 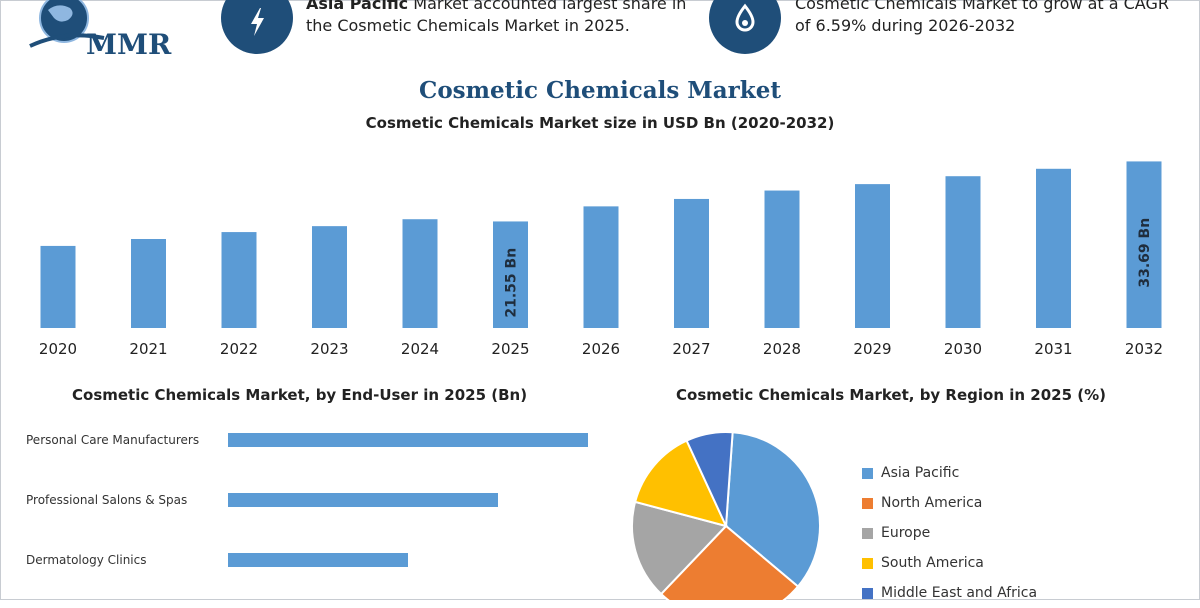 I want to click on x-tick-label: 2027, so click(x=691, y=349).